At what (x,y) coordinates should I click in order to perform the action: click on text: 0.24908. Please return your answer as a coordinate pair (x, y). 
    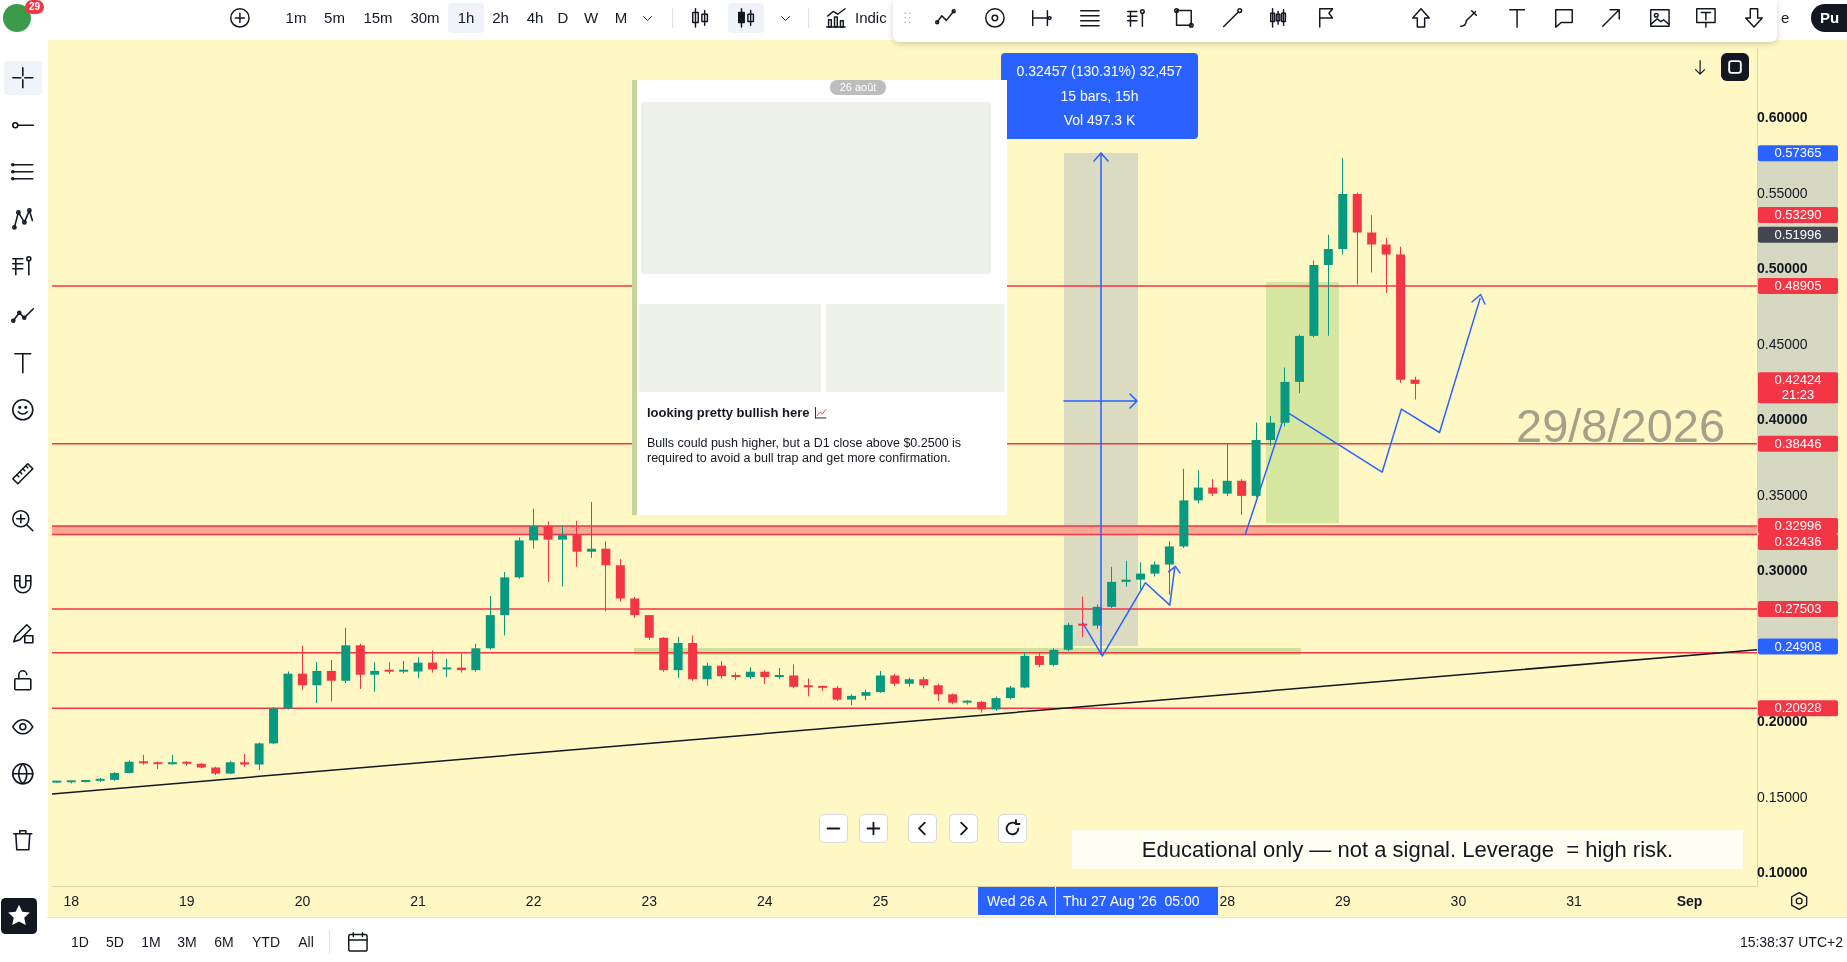
    Looking at the image, I should click on (1798, 646).